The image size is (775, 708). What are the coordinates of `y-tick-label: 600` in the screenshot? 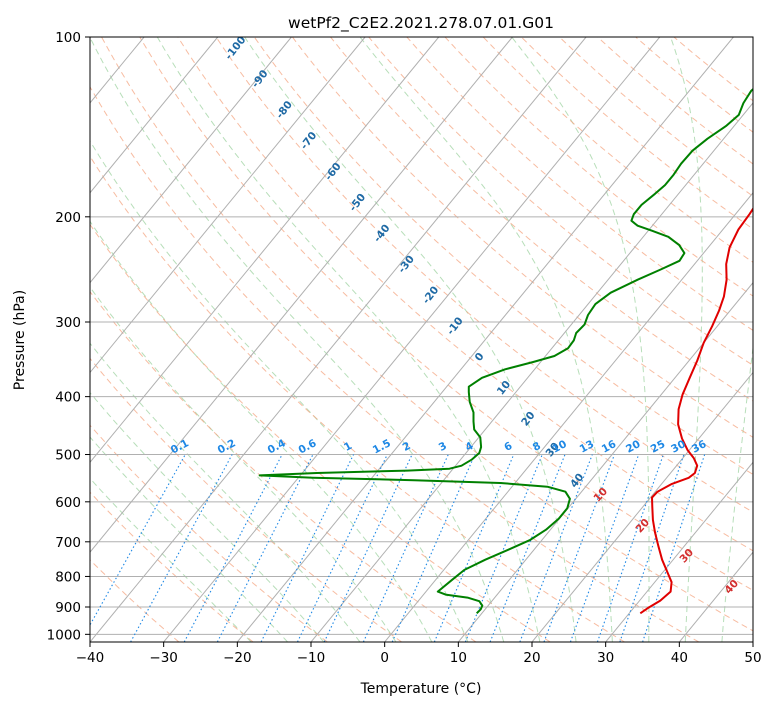 It's located at (68, 503).